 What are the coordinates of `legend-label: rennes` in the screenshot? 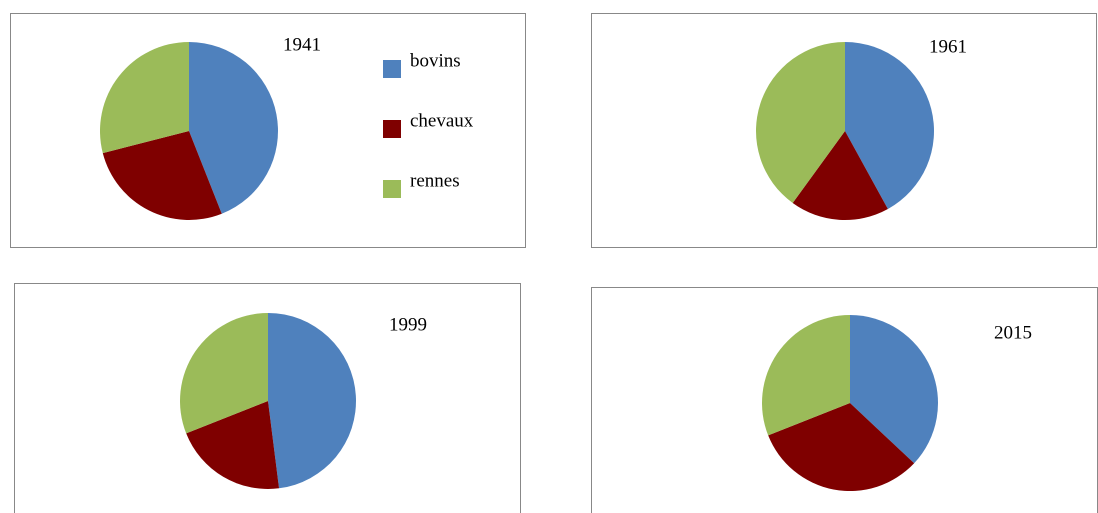 It's located at (435, 180).